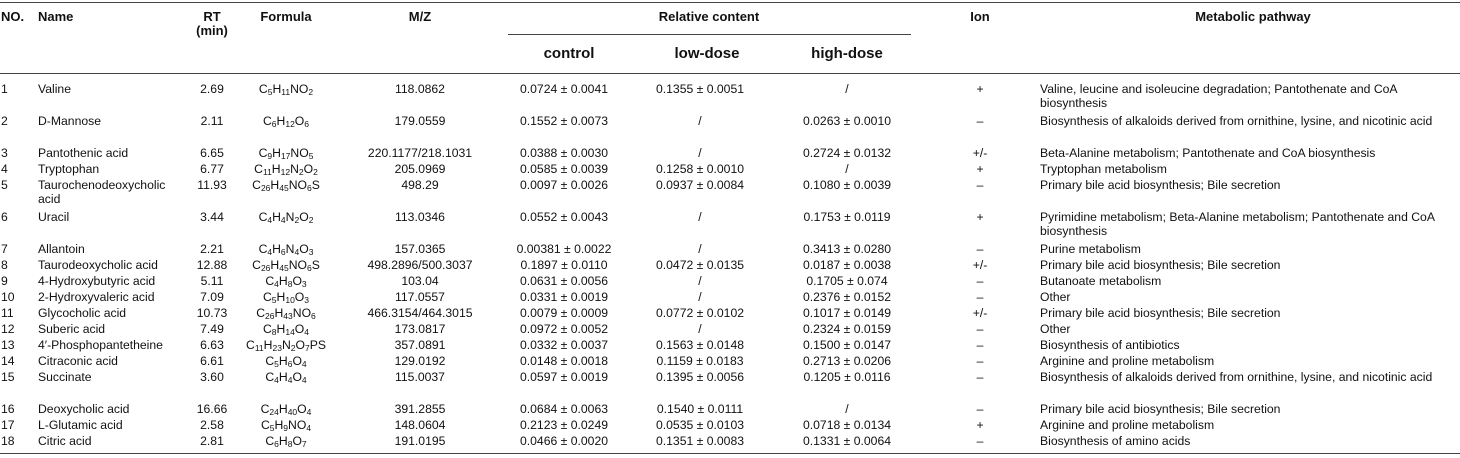 This screenshot has width=1460, height=458. What do you see at coordinates (4, 281) in the screenshot?
I see `row-number: 9` at bounding box center [4, 281].